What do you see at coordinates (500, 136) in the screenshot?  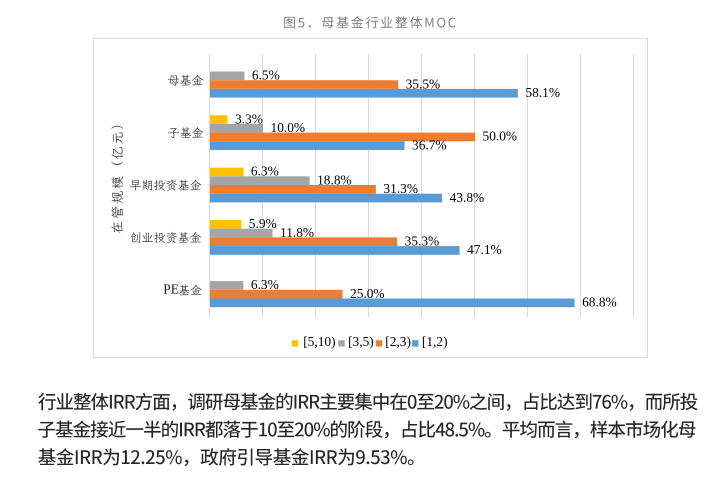 I see `svg-text: 50.0%` at bounding box center [500, 136].